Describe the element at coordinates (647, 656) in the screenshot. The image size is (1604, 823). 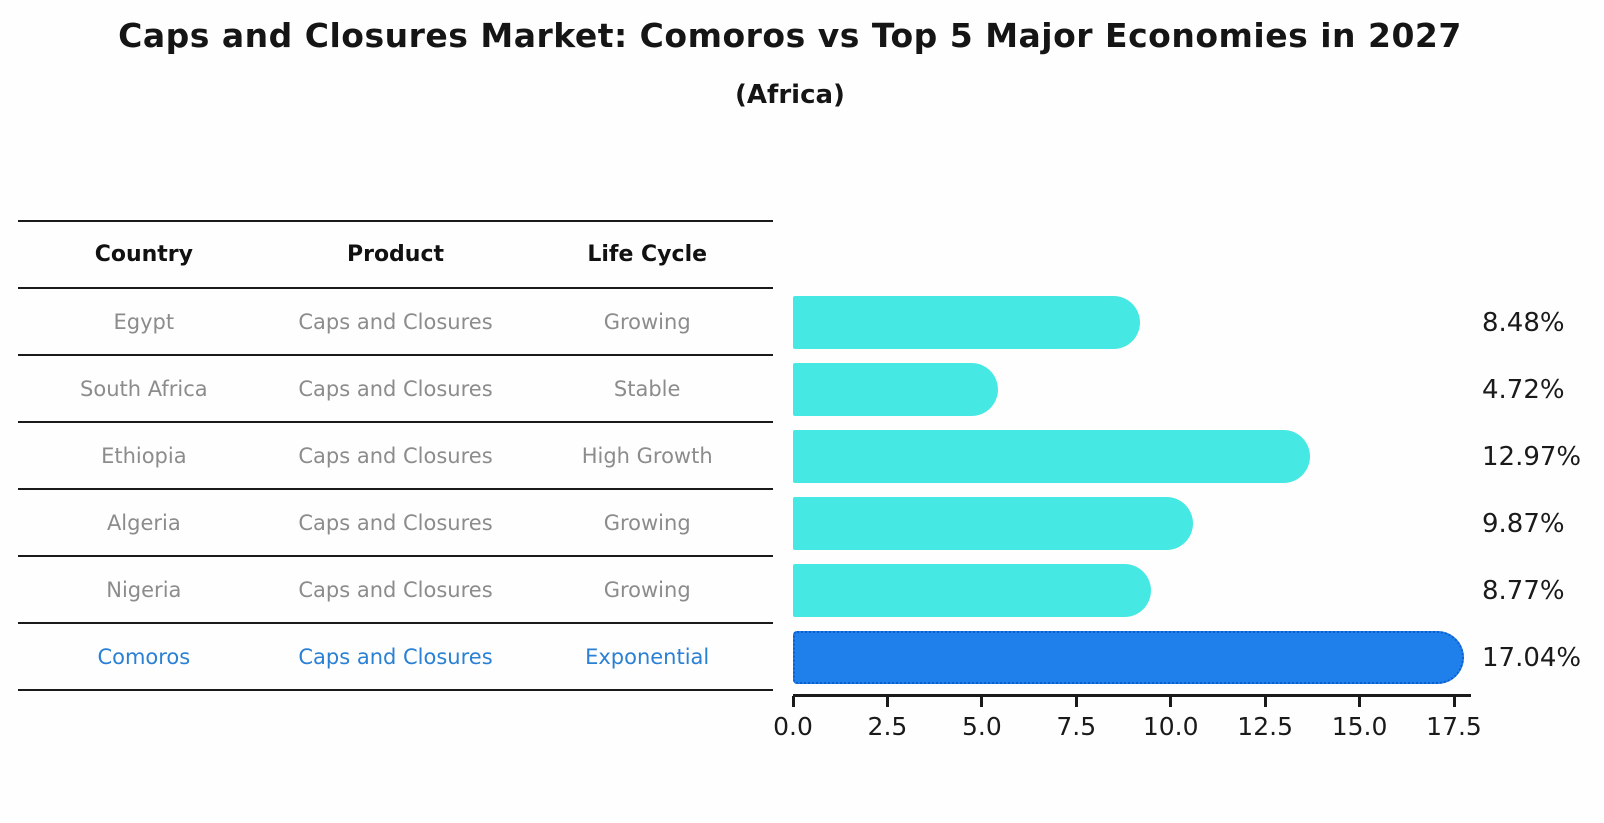
I see `life-cycle-cell: Exponential` at that location.